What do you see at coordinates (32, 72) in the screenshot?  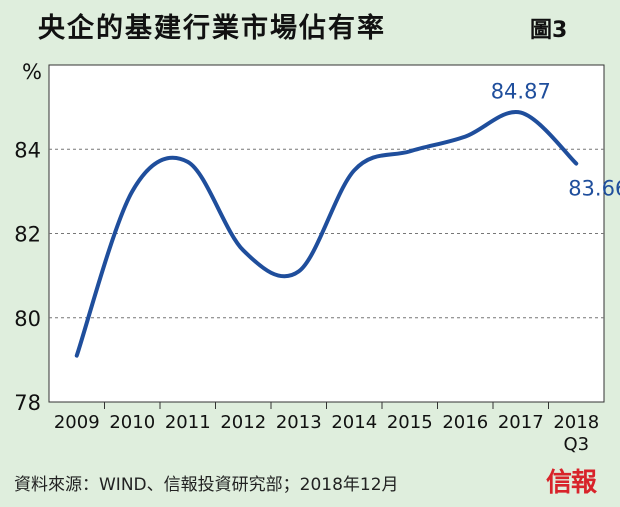 I see `y-axis-unit: %` at bounding box center [32, 72].